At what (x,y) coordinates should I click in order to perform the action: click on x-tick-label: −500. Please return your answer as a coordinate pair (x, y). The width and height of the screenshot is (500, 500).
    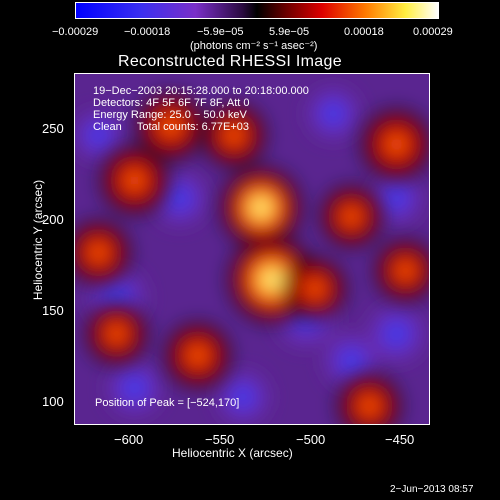
    Looking at the image, I should click on (311, 439).